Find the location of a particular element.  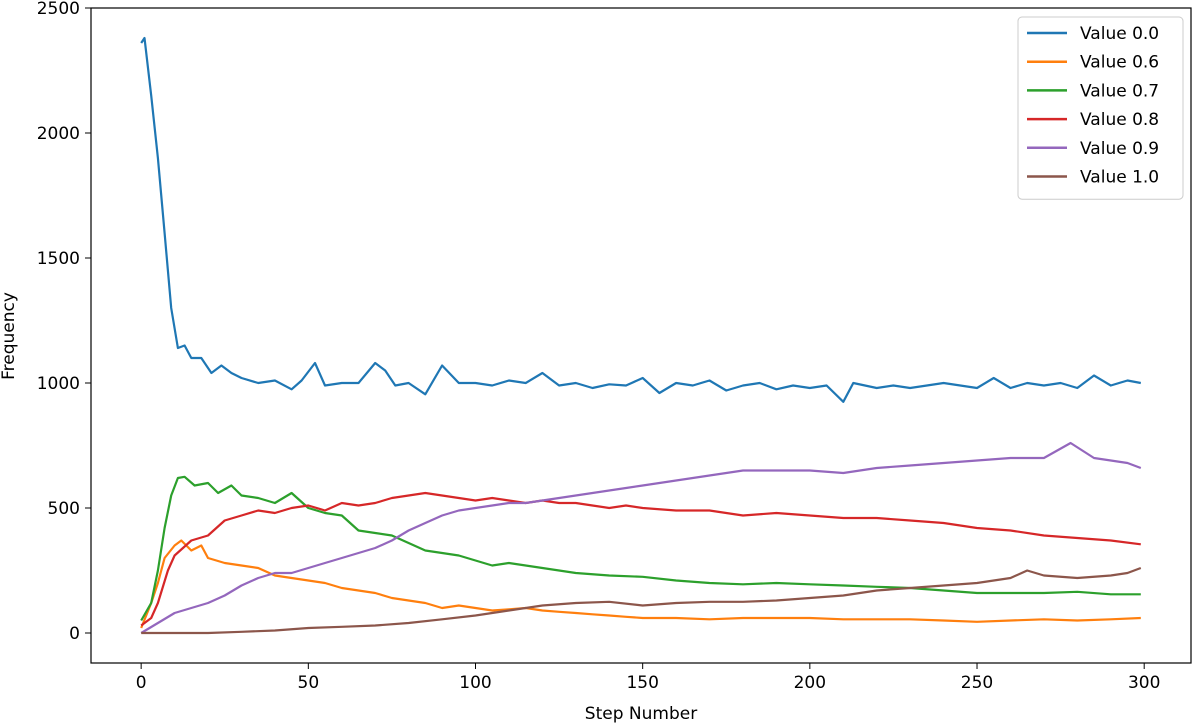

legend-label: Value 0.7 is located at coordinates (1119, 91).